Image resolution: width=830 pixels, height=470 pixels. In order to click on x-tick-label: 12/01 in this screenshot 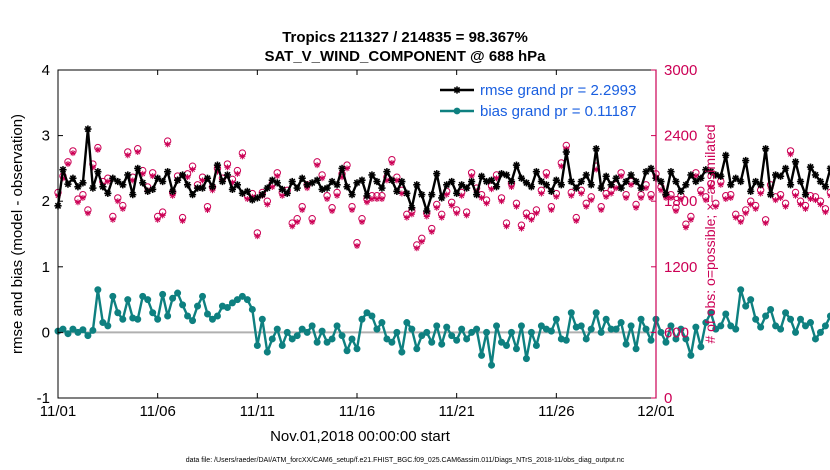, I will do `click(656, 411)`.